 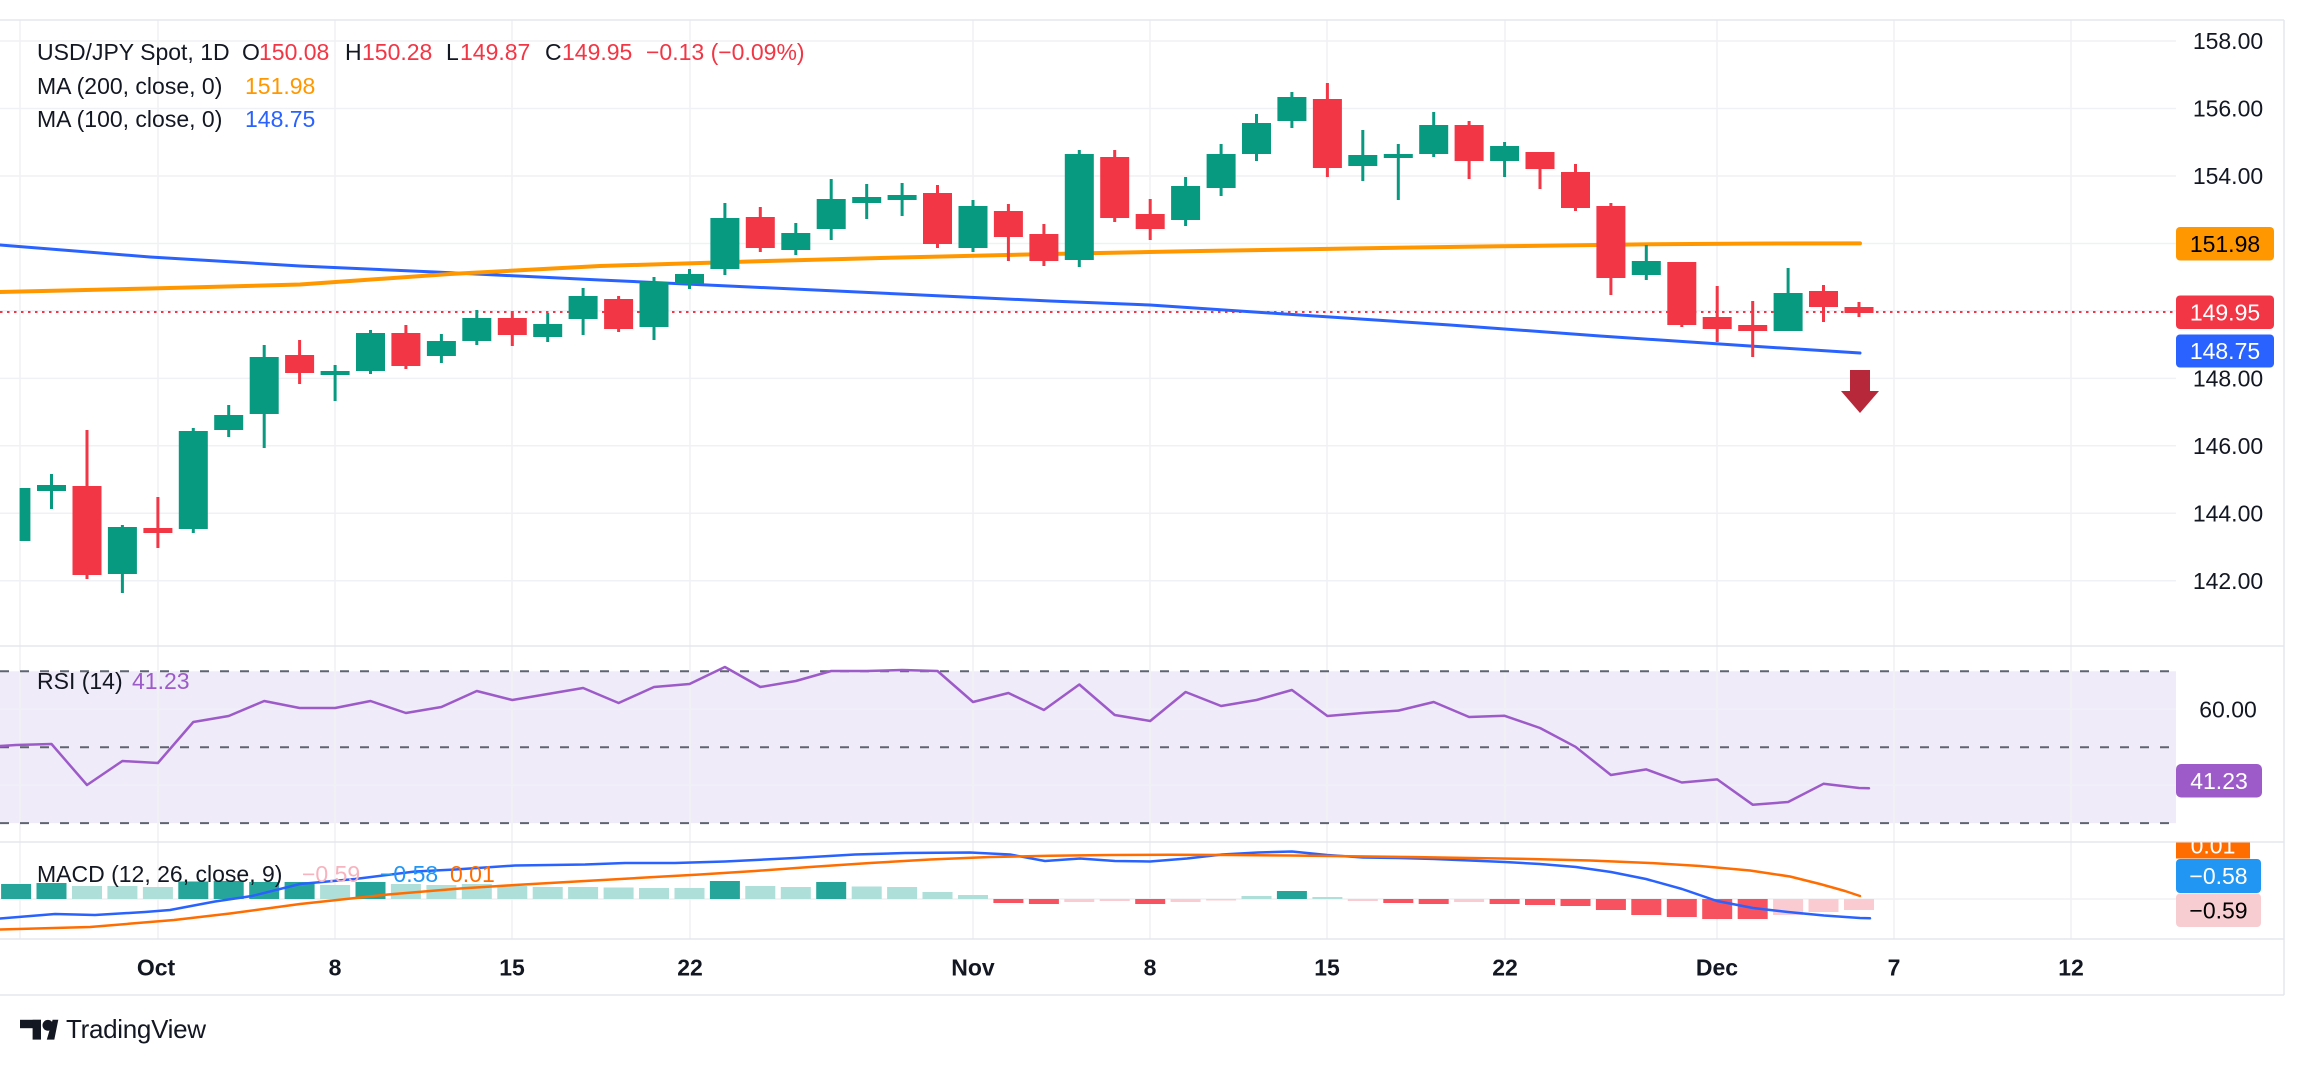 I want to click on svg-text: 12, so click(x=2071, y=968).